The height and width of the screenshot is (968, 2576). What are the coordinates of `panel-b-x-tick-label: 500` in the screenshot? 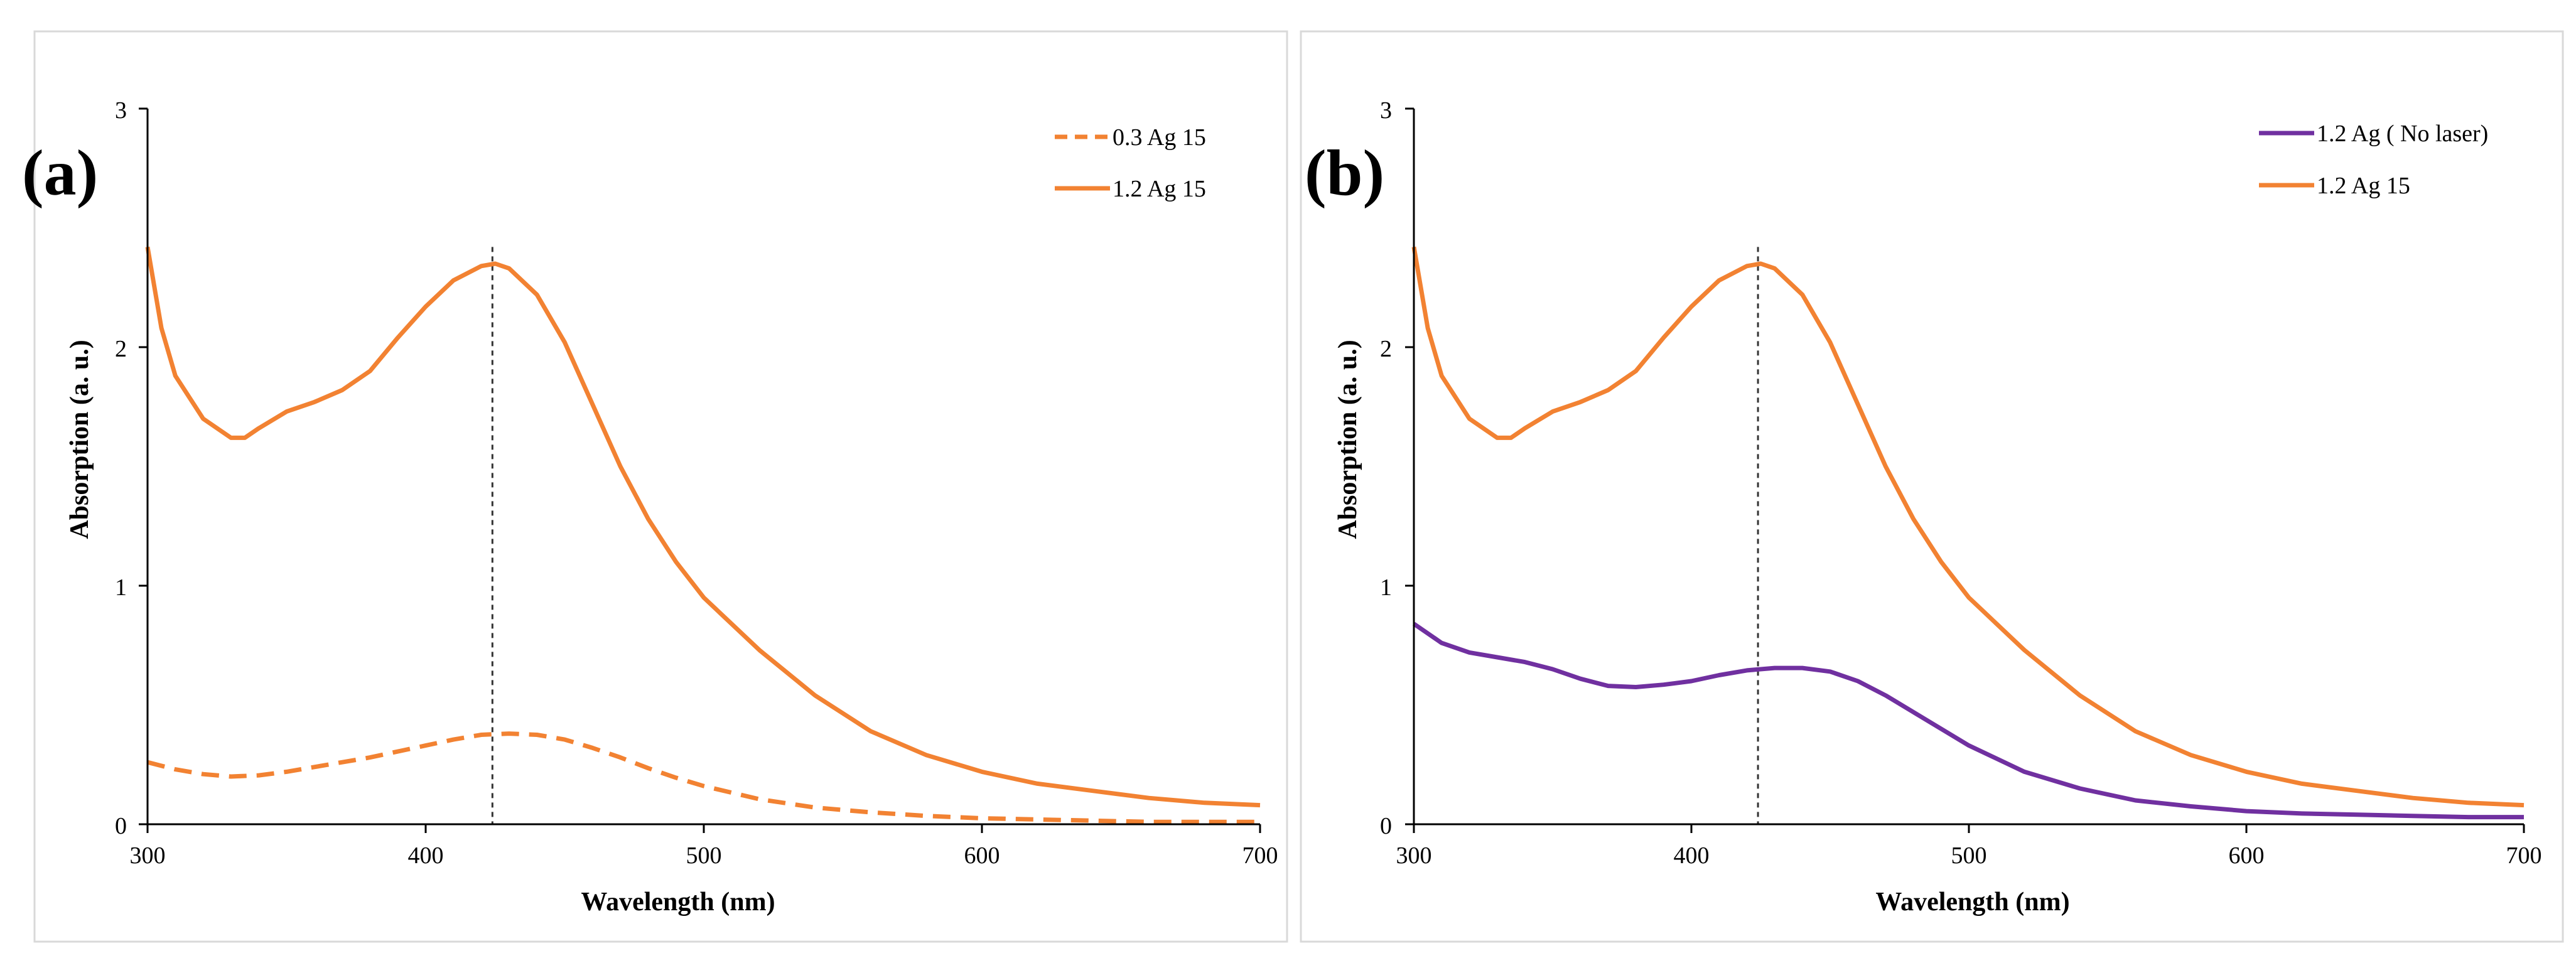 It's located at (1969, 855).